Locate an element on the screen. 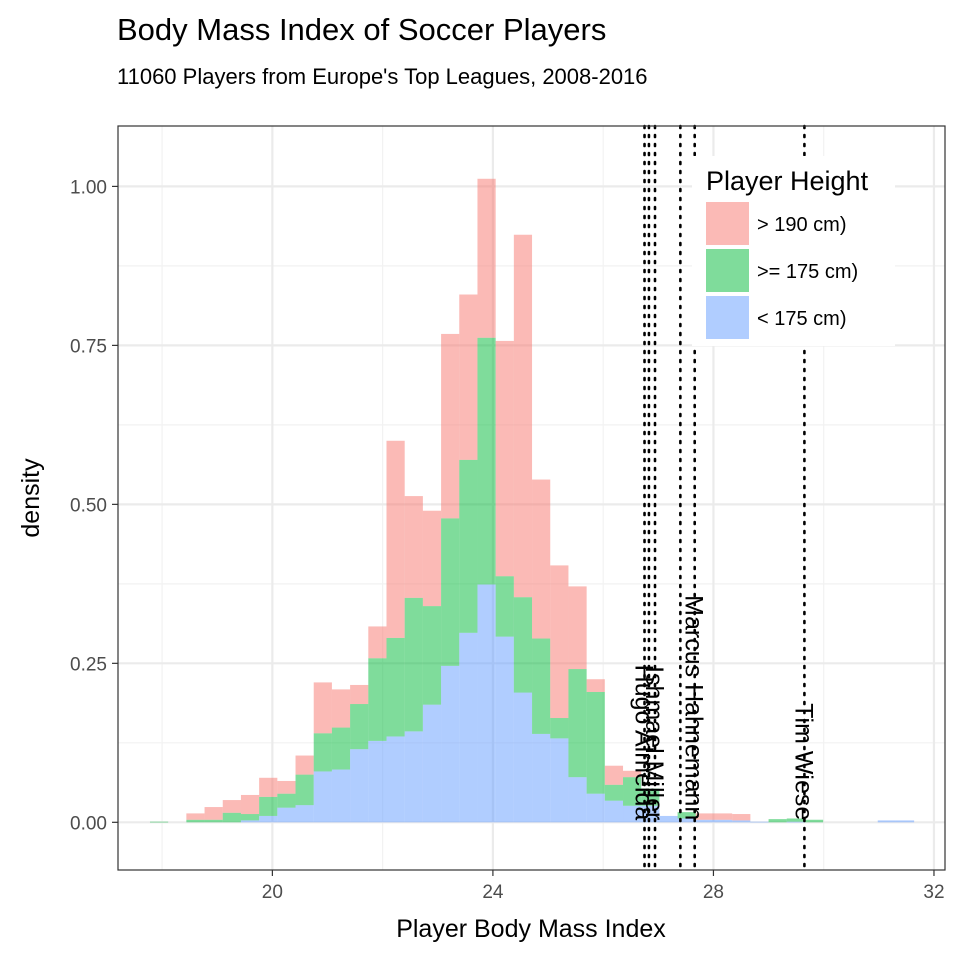 Image resolution: width=960 pixels, height=960 pixels. legend-label: >= 175 cm) is located at coordinates (807, 272).